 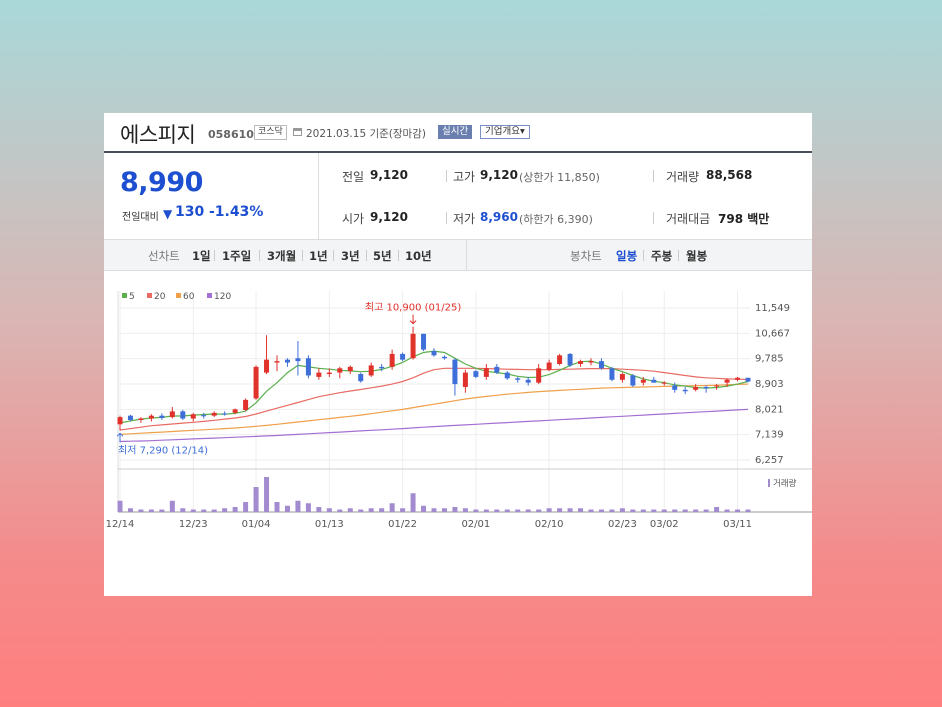 I want to click on x-tick-label: 03/11, so click(x=737, y=524).